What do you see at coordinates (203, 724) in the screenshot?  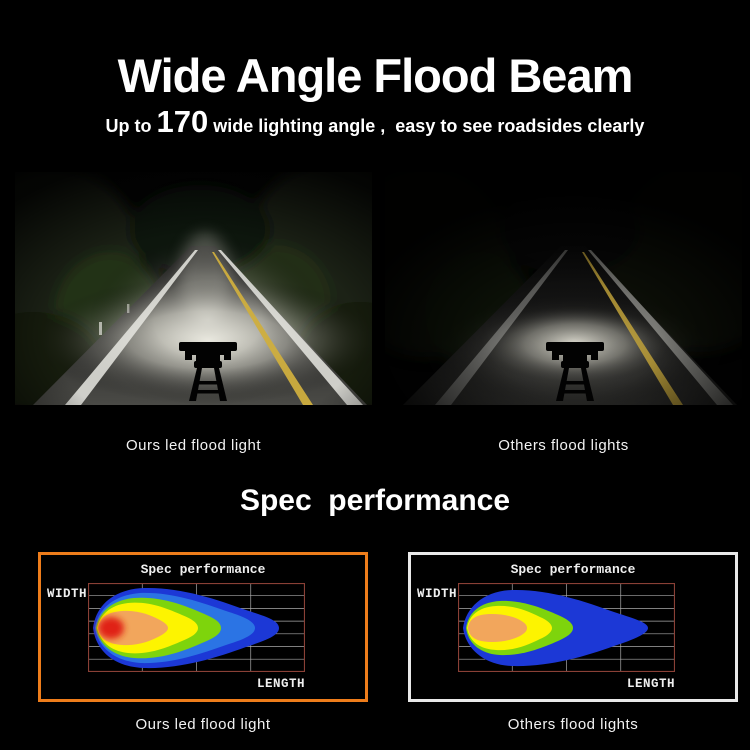 I see `caption-ours-chart: Ours led flood light` at bounding box center [203, 724].